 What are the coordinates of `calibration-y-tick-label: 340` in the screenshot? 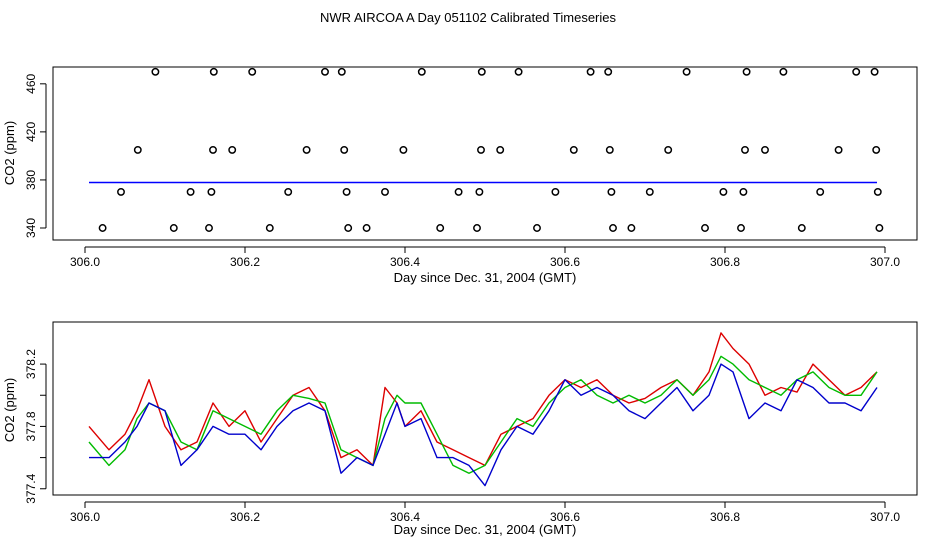 It's located at (31, 228).